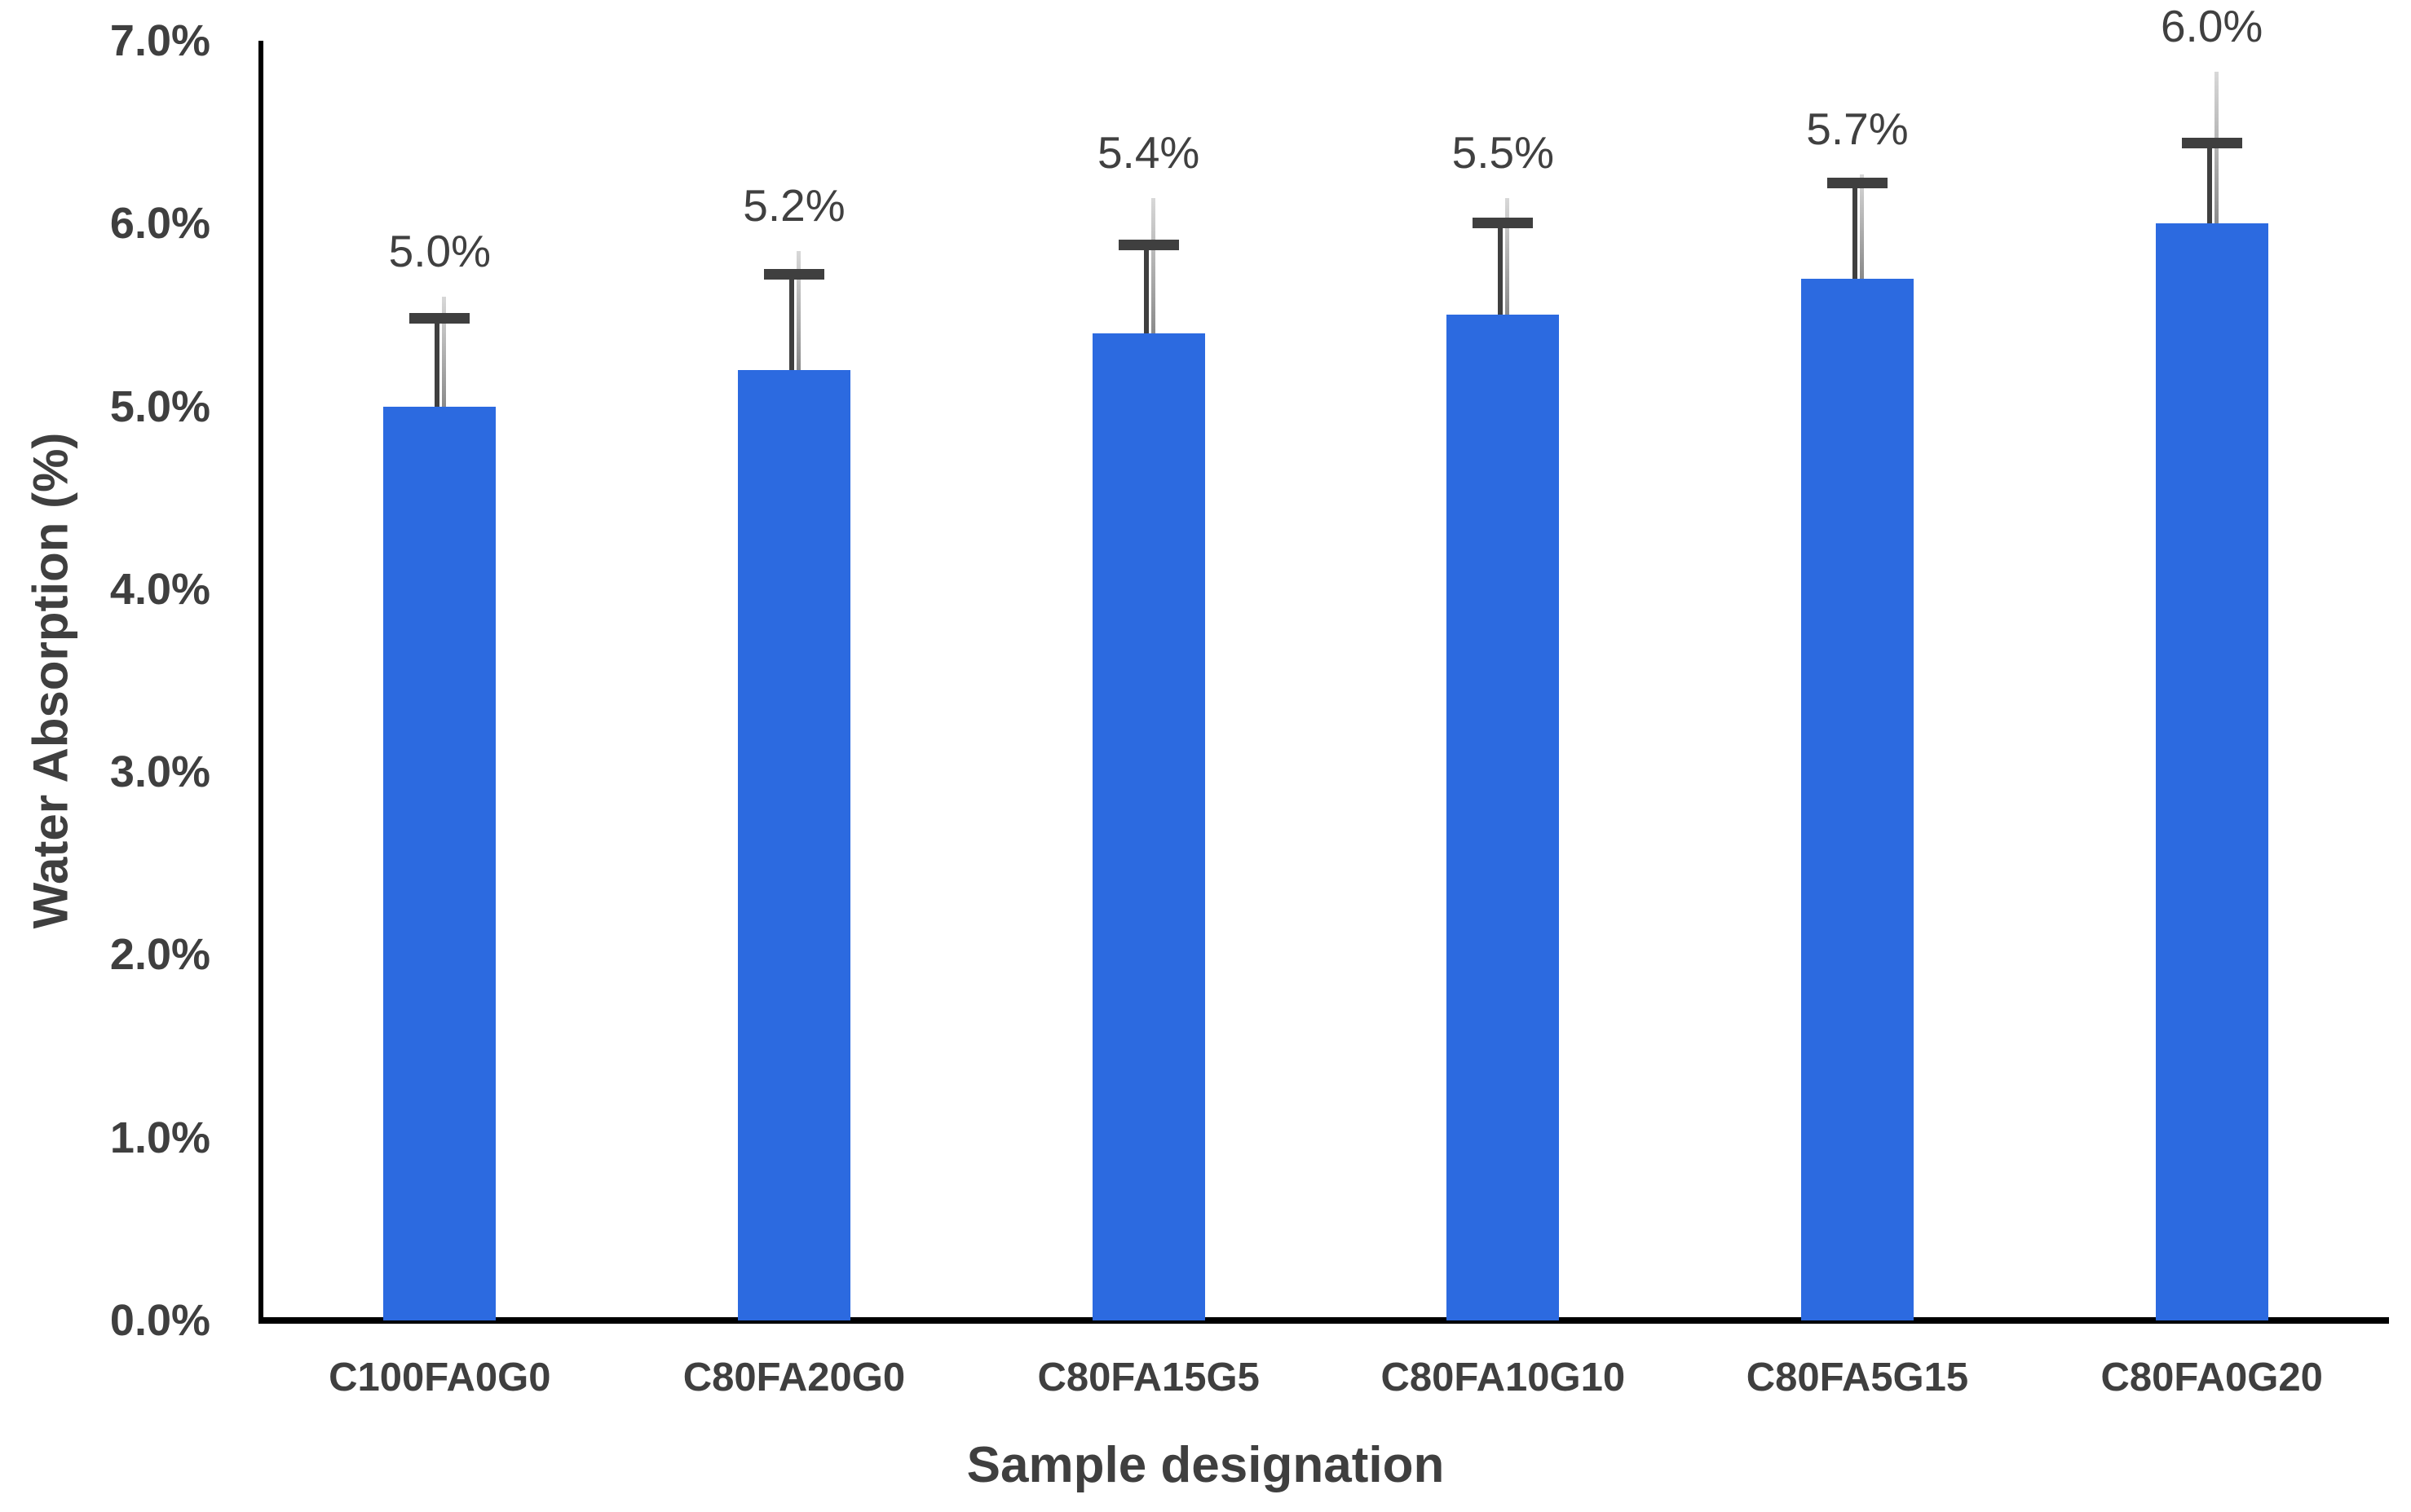  What do you see at coordinates (160, 589) in the screenshot?
I see `y-tick-label: 4.0%` at bounding box center [160, 589].